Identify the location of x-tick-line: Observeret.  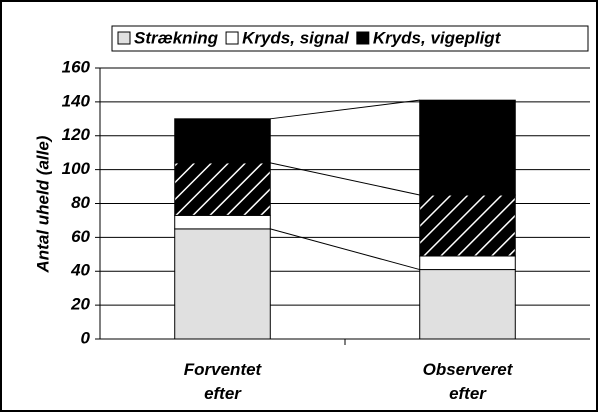
(468, 369).